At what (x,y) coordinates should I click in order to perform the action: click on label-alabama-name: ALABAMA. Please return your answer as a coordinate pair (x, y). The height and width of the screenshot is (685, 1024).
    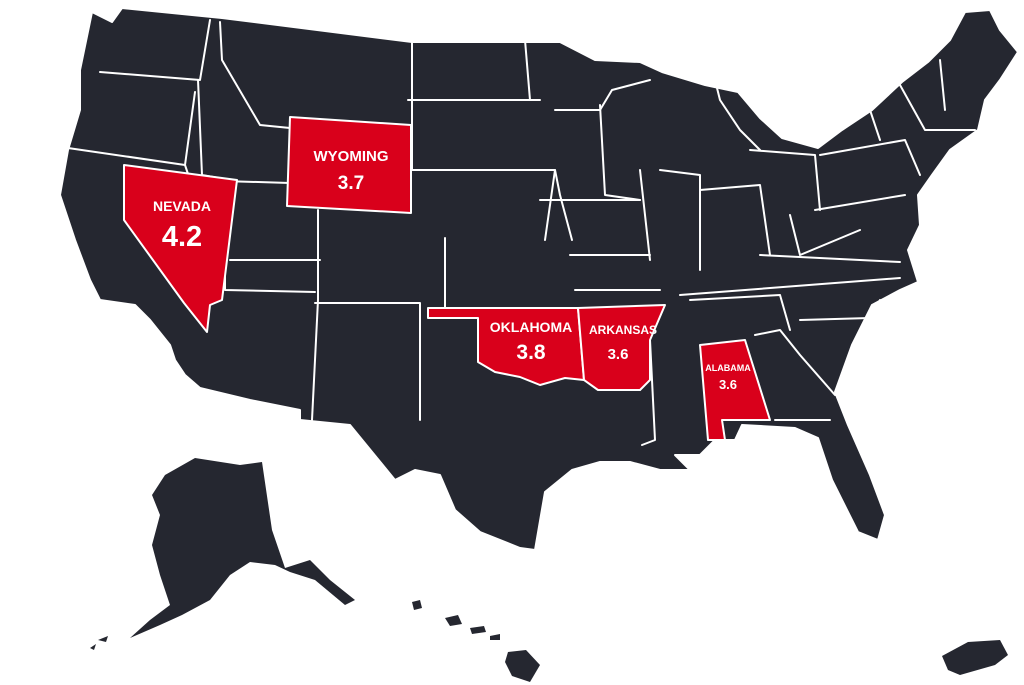
    Looking at the image, I should click on (728, 368).